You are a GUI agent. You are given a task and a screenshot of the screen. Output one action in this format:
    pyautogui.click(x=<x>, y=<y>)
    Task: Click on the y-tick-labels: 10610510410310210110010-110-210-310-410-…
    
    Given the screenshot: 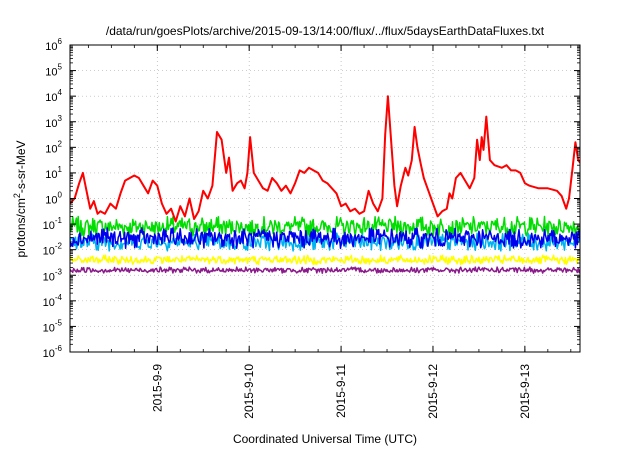 What is the action you would take?
    pyautogui.click(x=53, y=198)
    